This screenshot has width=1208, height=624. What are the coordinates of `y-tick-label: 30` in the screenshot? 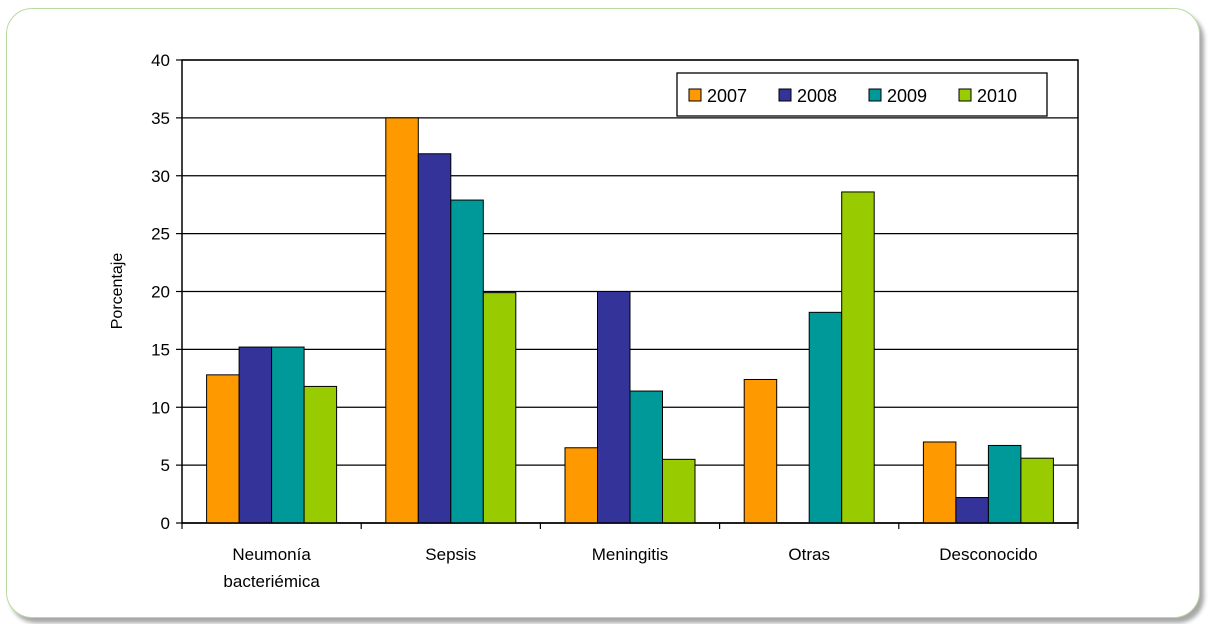 It's located at (160, 176).